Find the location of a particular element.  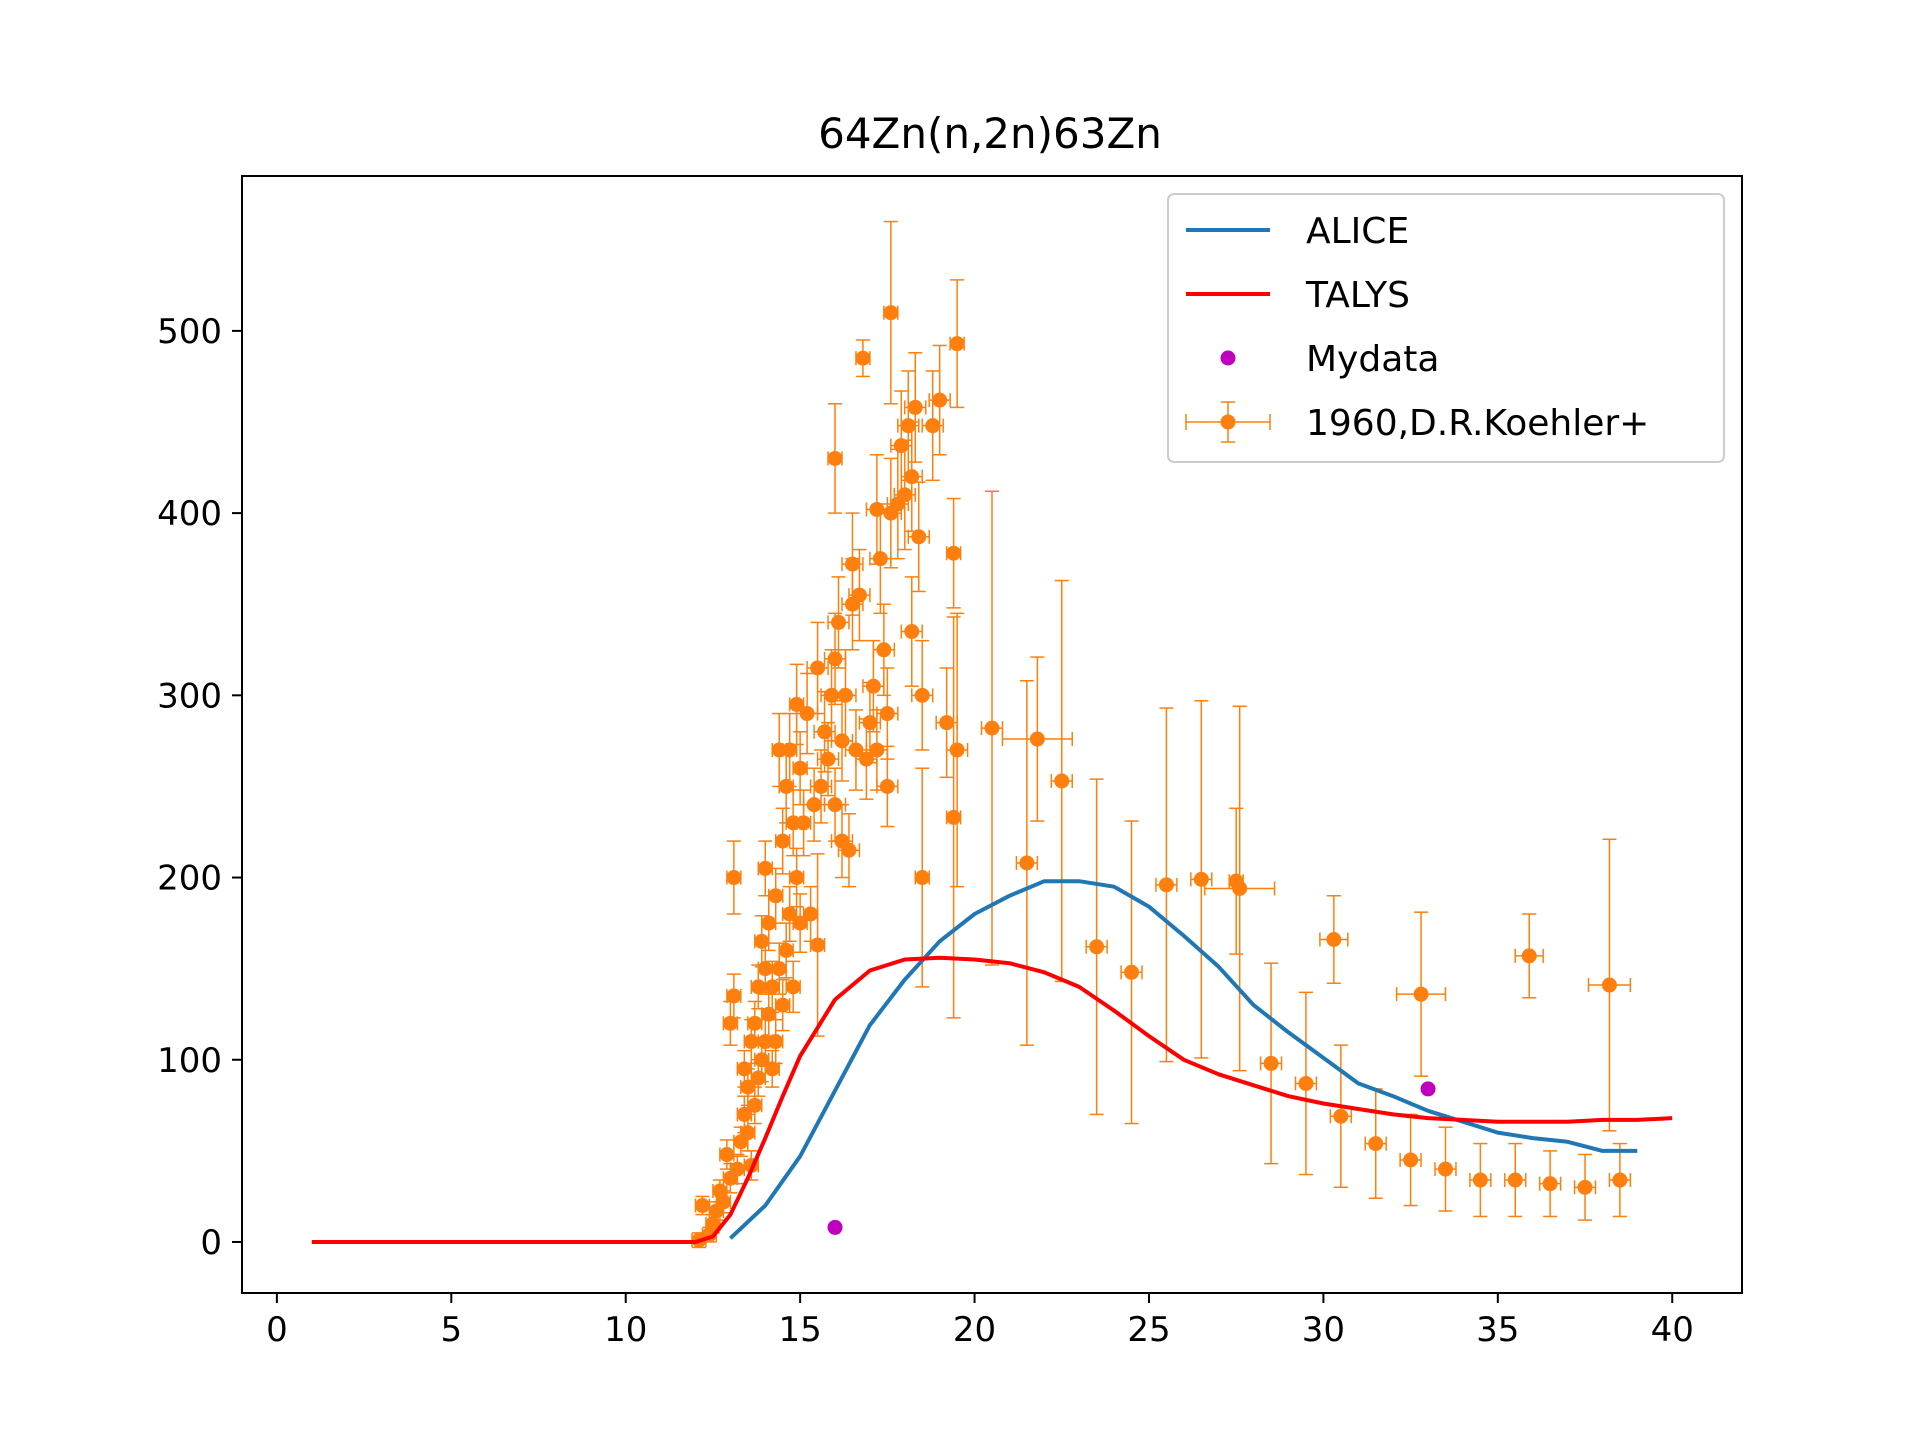

legend-handle is located at coordinates (1228, 358).